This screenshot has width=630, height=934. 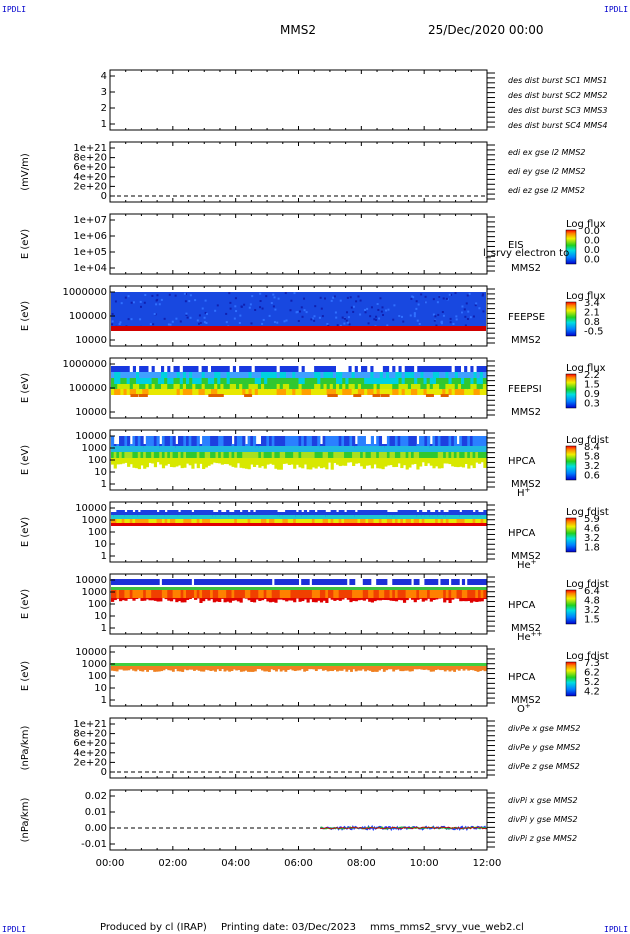 What do you see at coordinates (592, 673) in the screenshot?
I see `colorbar-tick-label: 6.2` at bounding box center [592, 673].